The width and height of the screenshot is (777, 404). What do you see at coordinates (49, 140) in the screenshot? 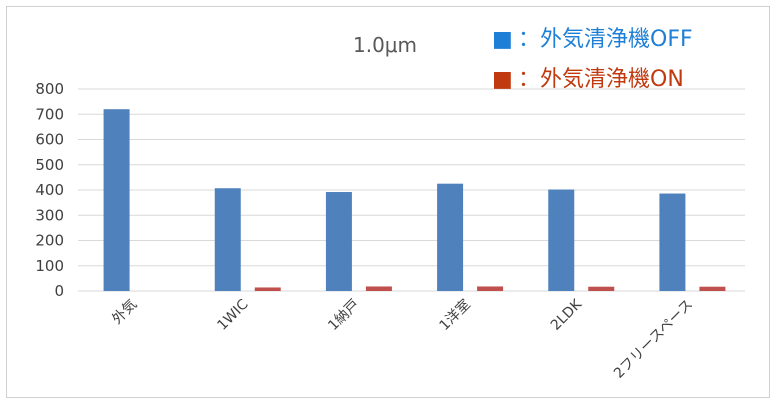
I see `y-tick-label: 600` at bounding box center [49, 140].